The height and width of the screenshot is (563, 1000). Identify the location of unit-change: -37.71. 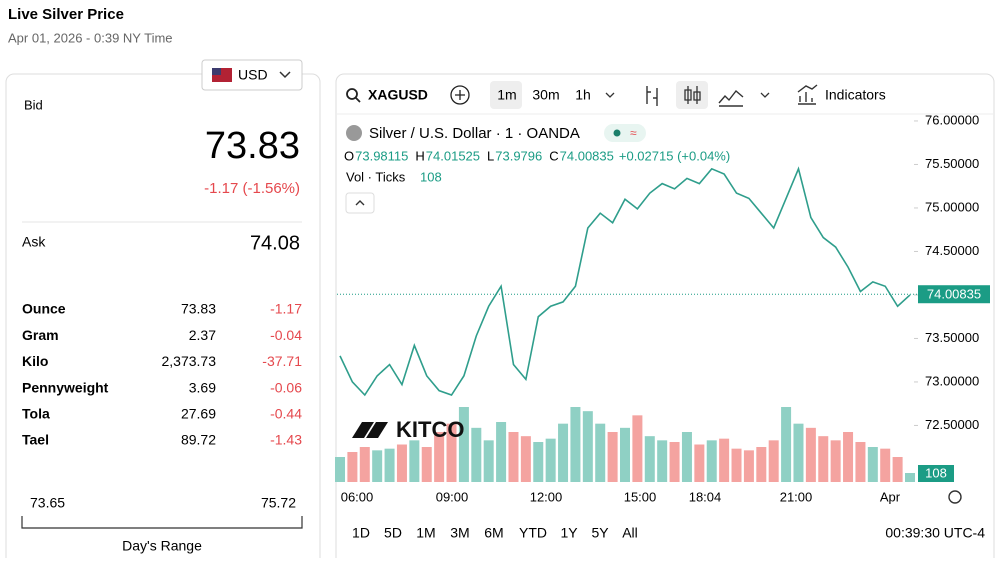
(282, 361).